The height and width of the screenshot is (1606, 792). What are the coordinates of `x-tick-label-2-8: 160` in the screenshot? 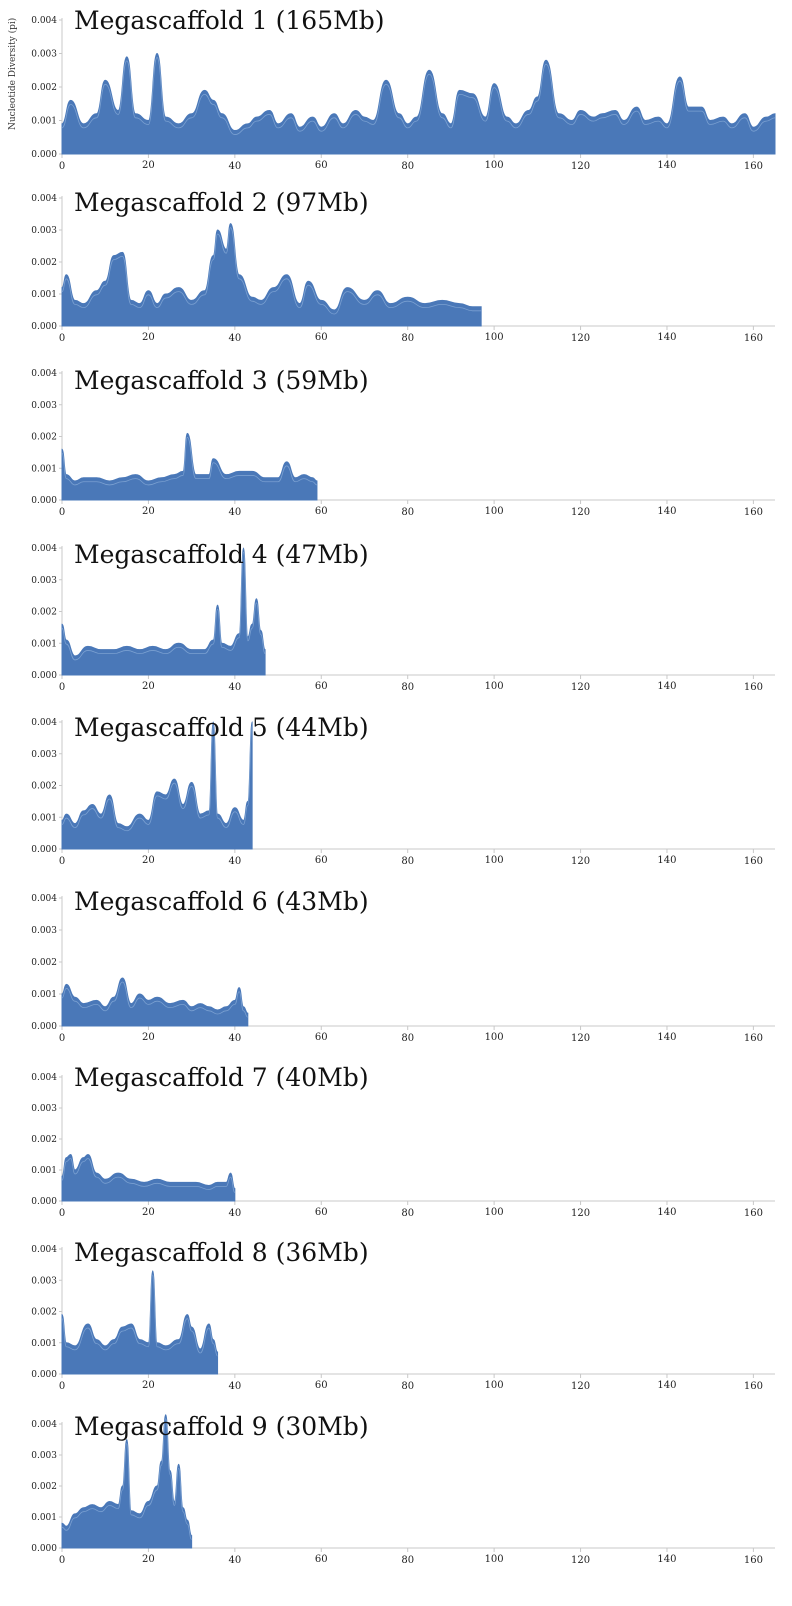 It's located at (753, 338).